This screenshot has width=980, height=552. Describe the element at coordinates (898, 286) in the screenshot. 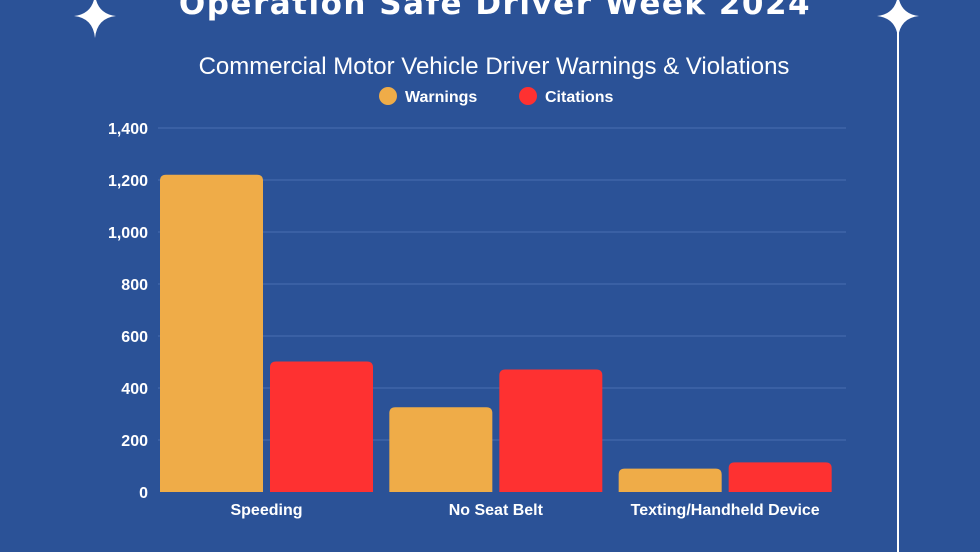

I see `decorative-vertical-line` at that location.